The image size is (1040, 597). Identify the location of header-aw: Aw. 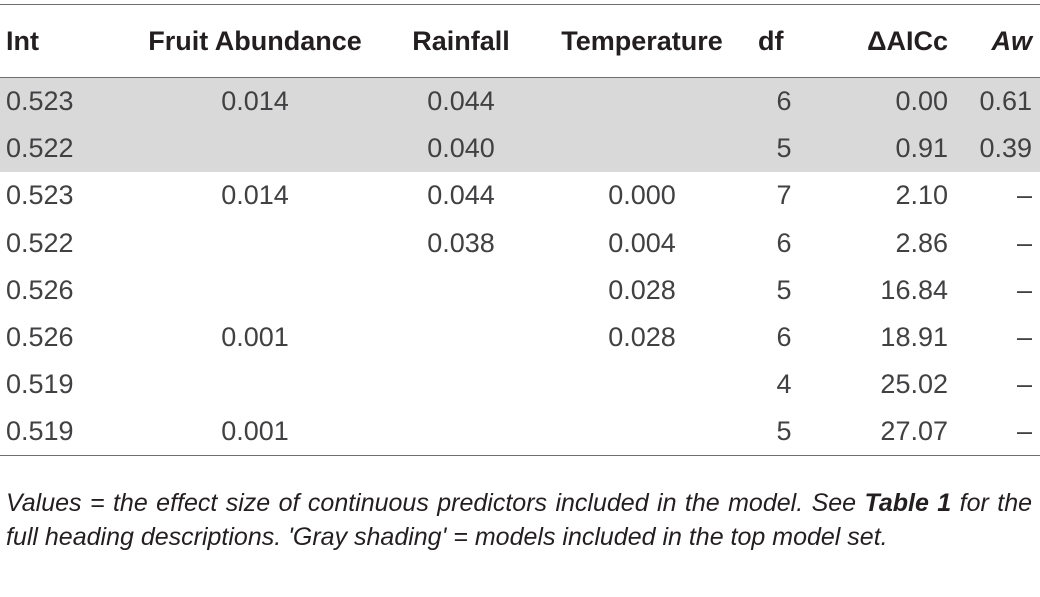
(999, 41).